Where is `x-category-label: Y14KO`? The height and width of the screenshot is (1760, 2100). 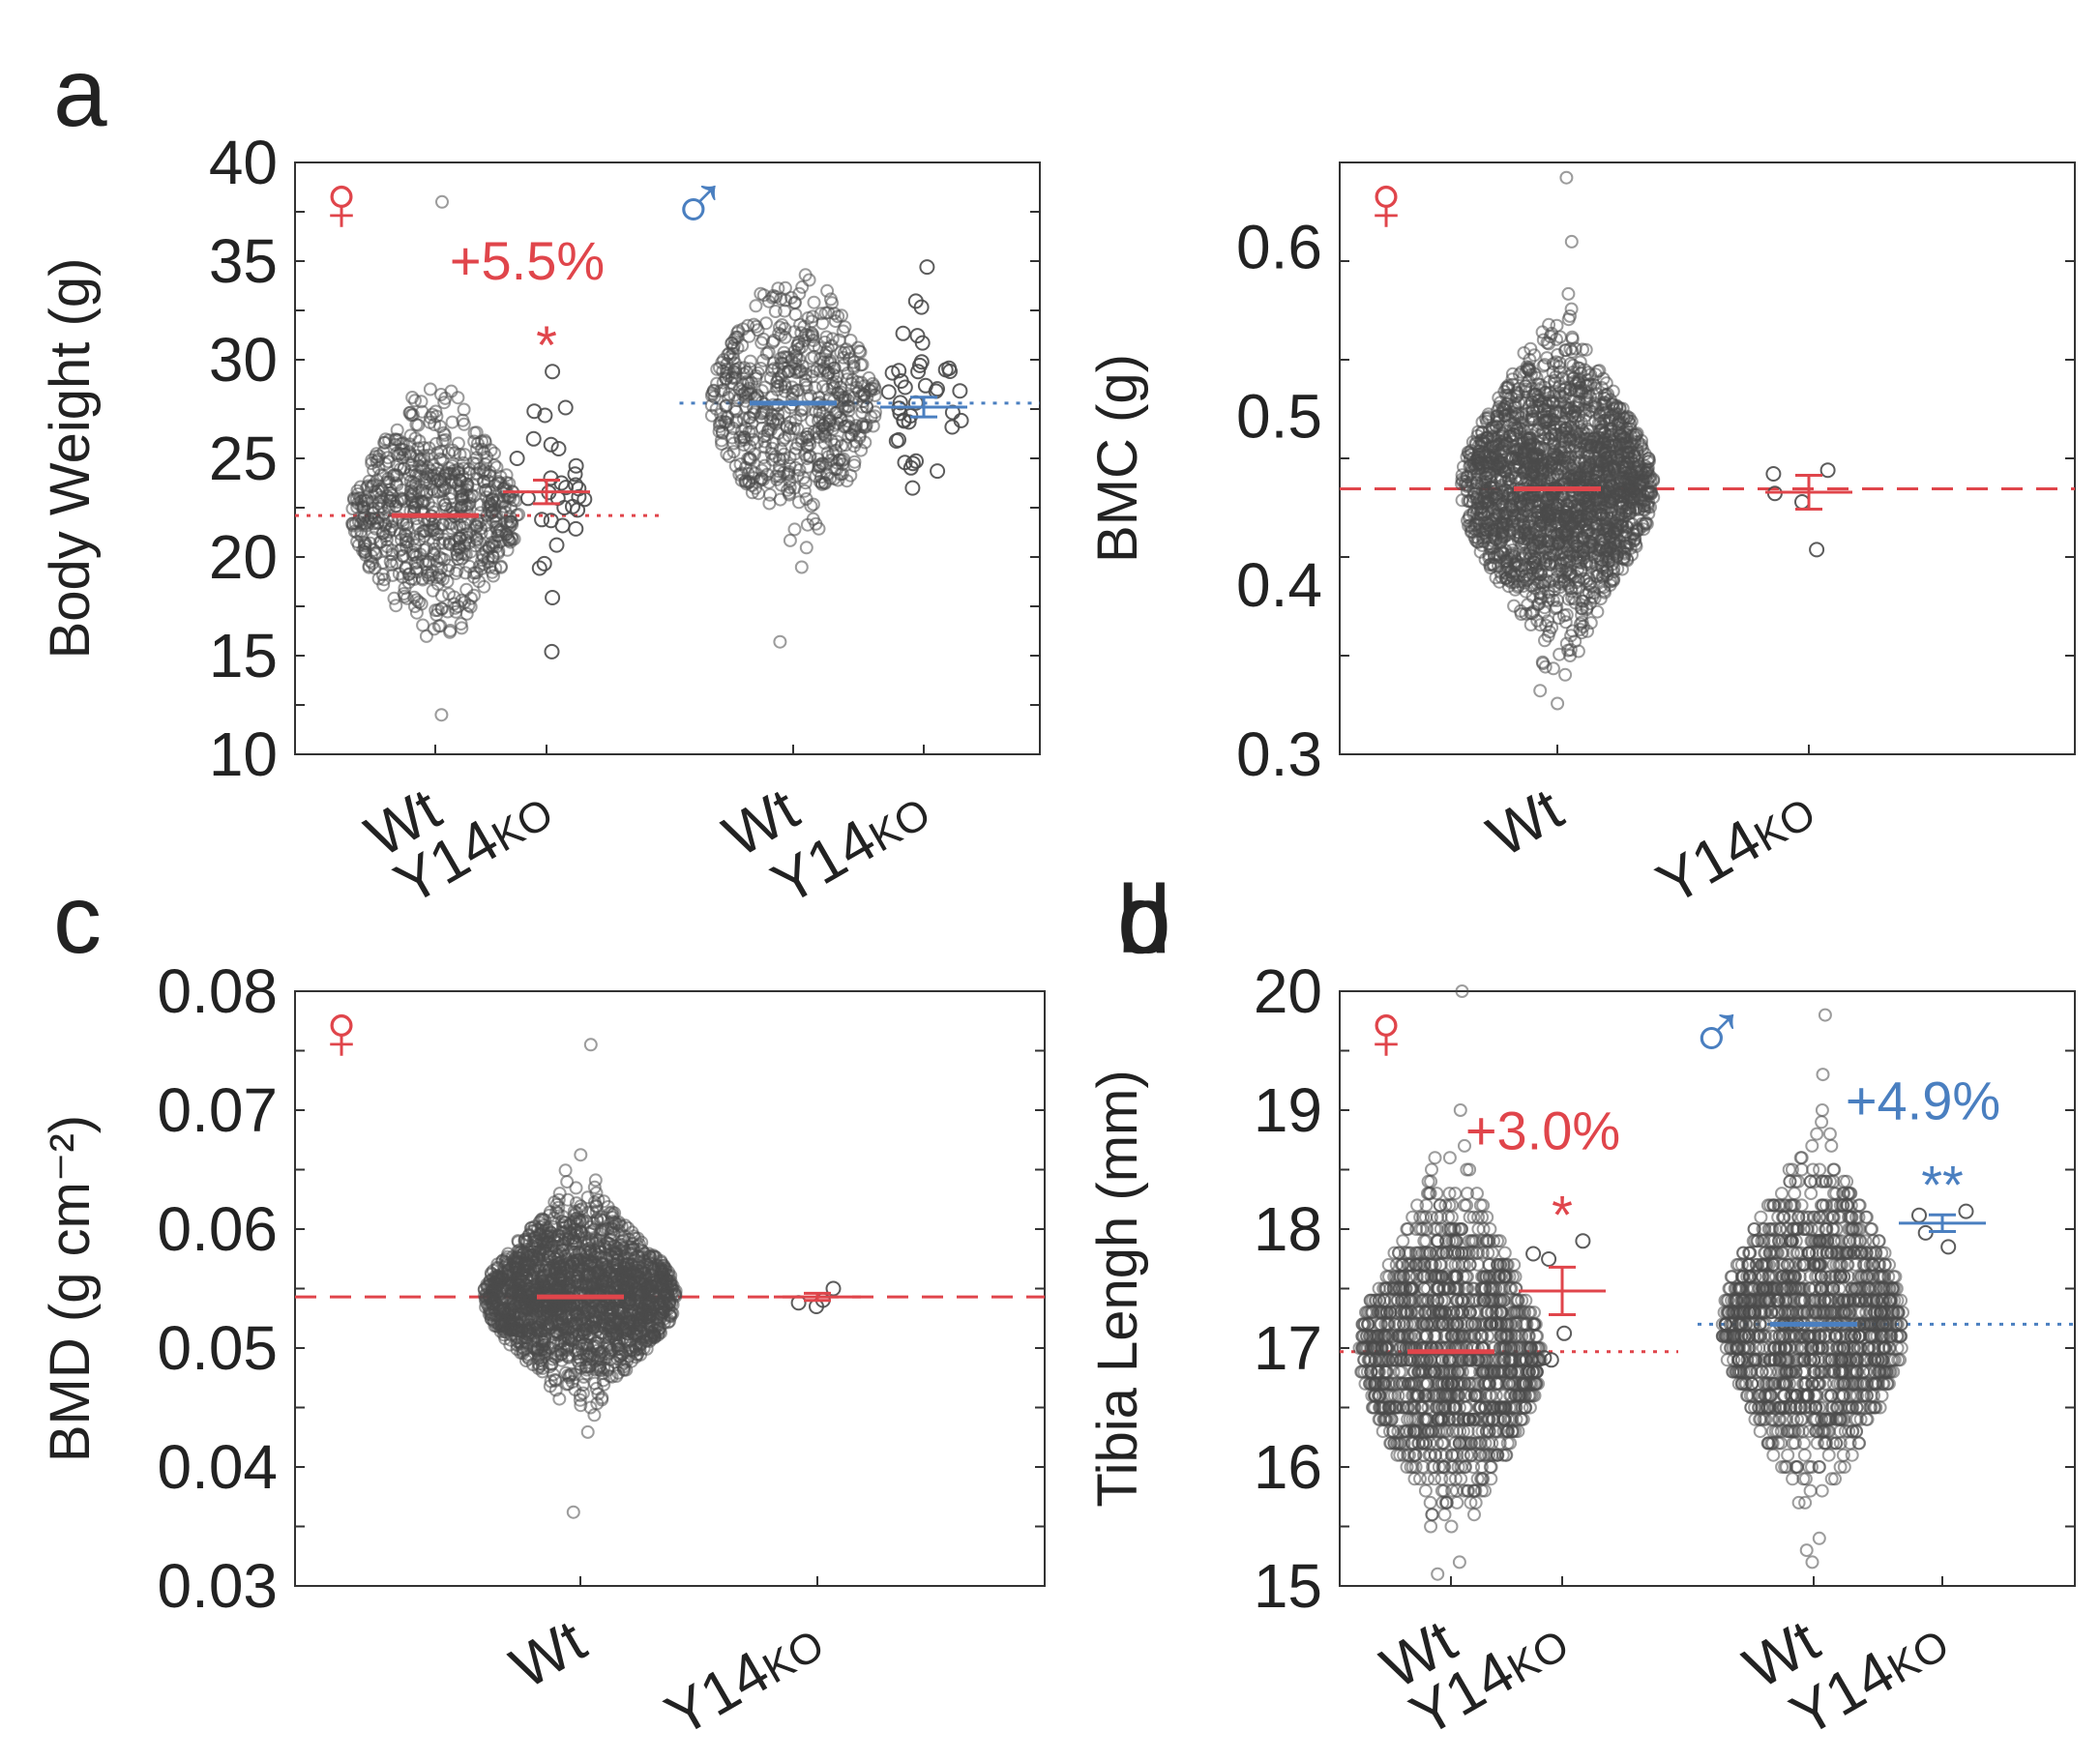
x-category-label: Y14KO is located at coordinates (744, 1678).